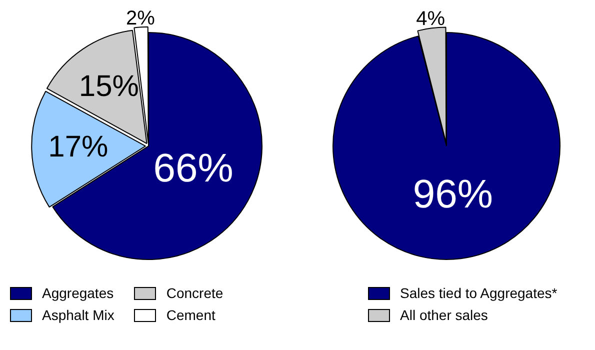 This screenshot has height=350, width=595. Describe the element at coordinates (444, 315) in the screenshot. I see `legend-label: All other sales` at that location.